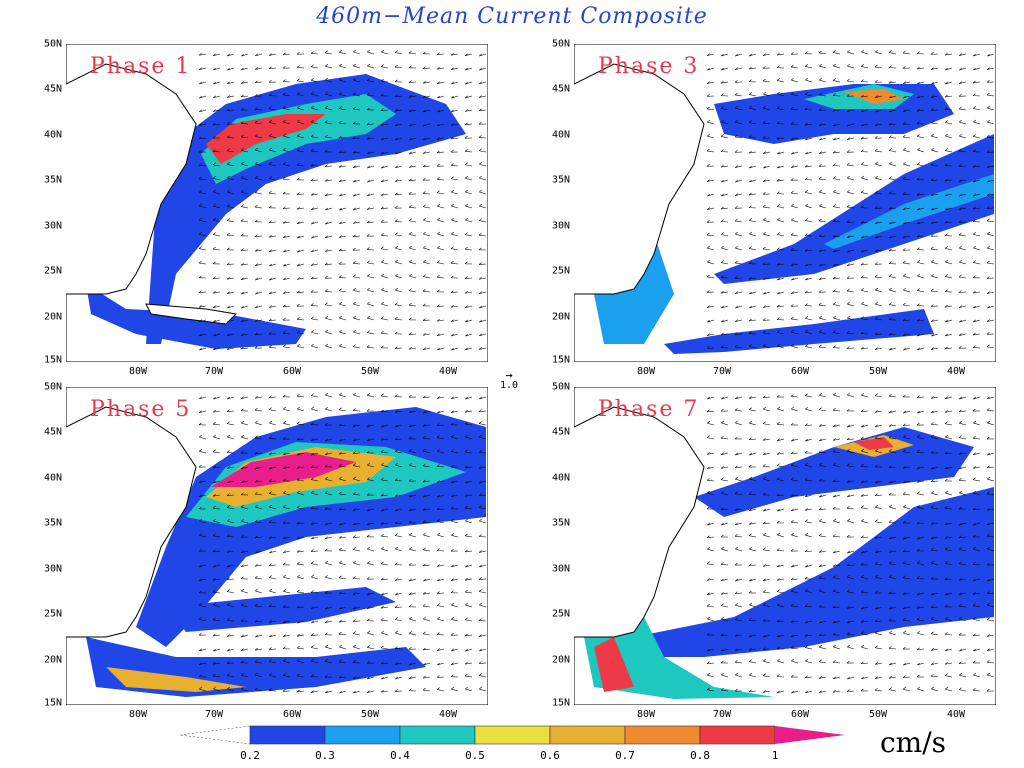 Image resolution: width=1024 pixels, height=768 pixels. I want to click on current-band-peak, so click(874, 96).